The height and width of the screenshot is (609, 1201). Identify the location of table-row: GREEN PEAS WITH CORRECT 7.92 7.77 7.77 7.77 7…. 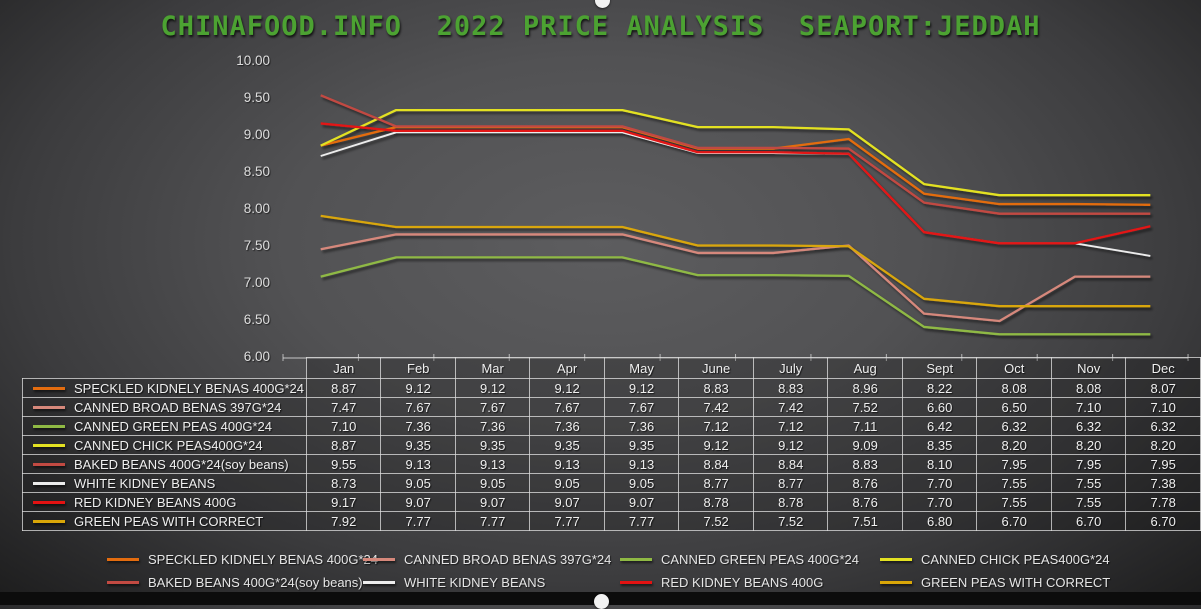
(611, 521).